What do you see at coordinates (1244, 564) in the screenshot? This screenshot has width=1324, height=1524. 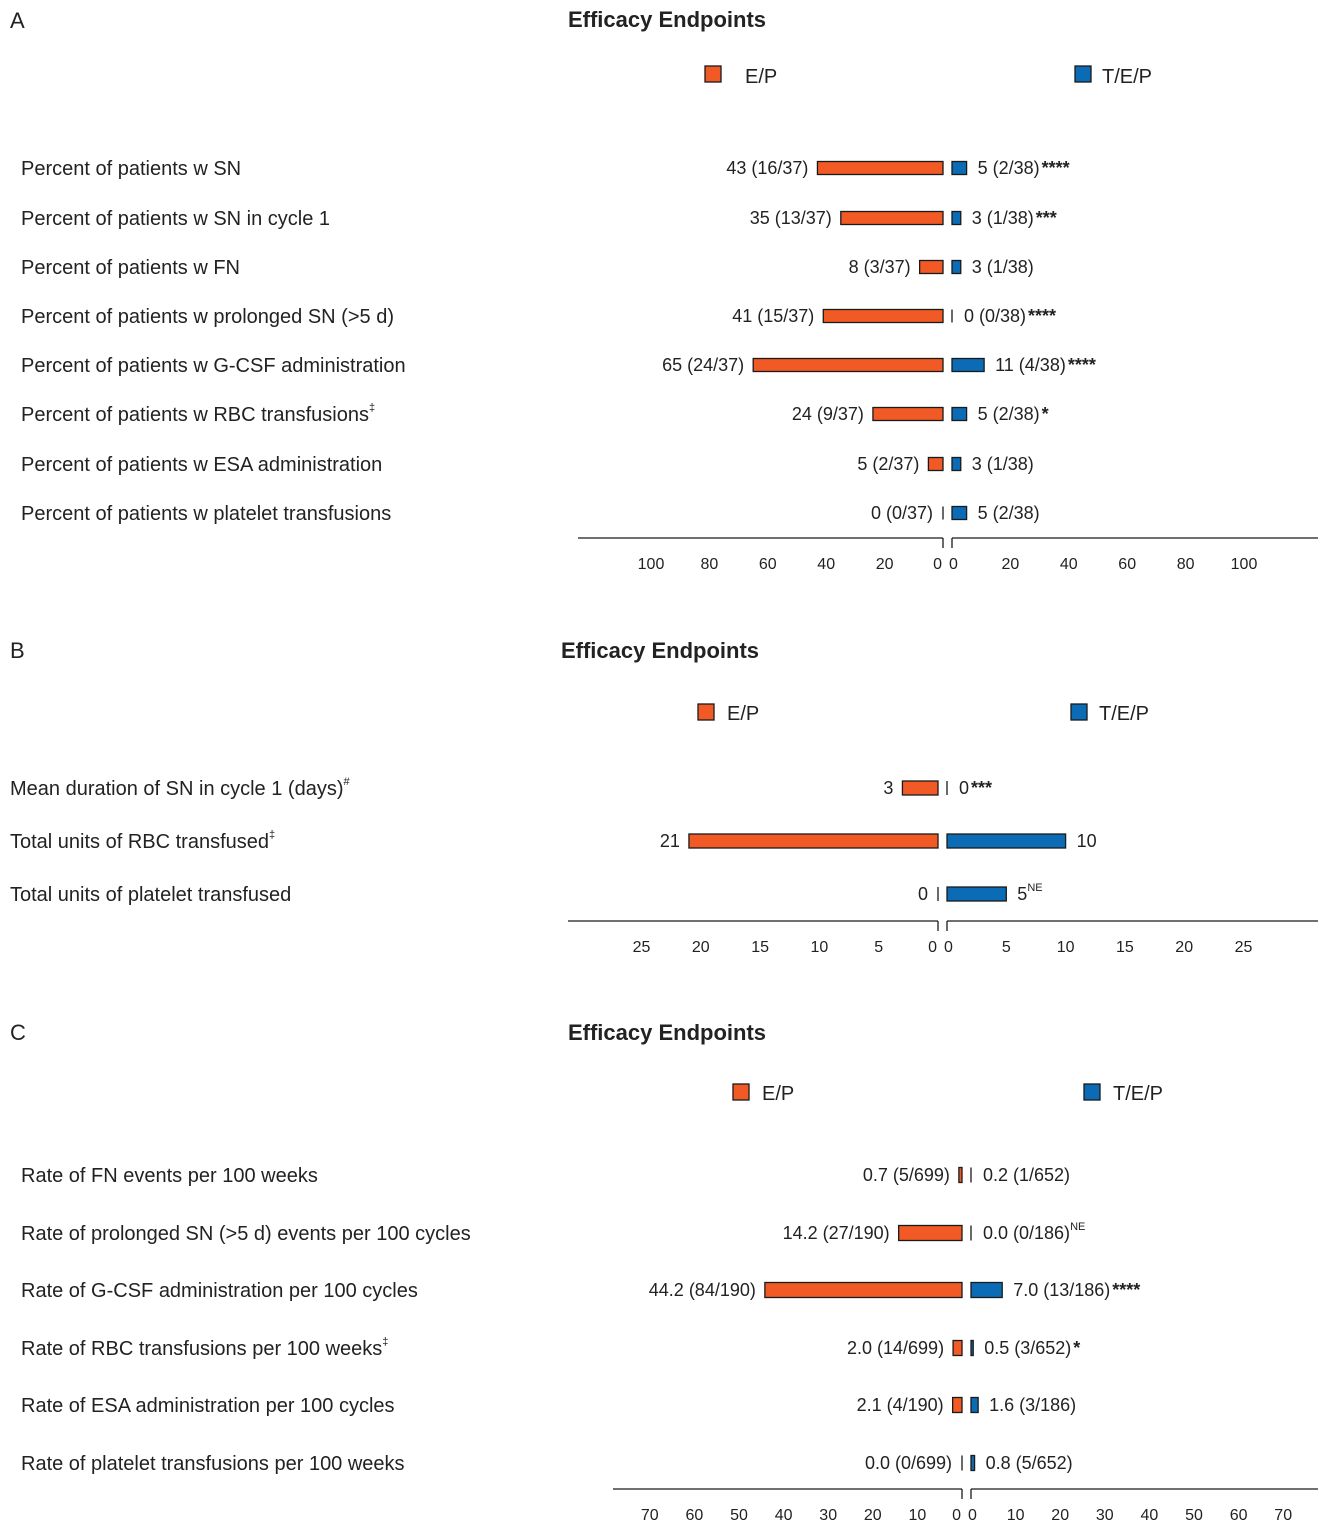 I see `tick-label-right: 100` at bounding box center [1244, 564].